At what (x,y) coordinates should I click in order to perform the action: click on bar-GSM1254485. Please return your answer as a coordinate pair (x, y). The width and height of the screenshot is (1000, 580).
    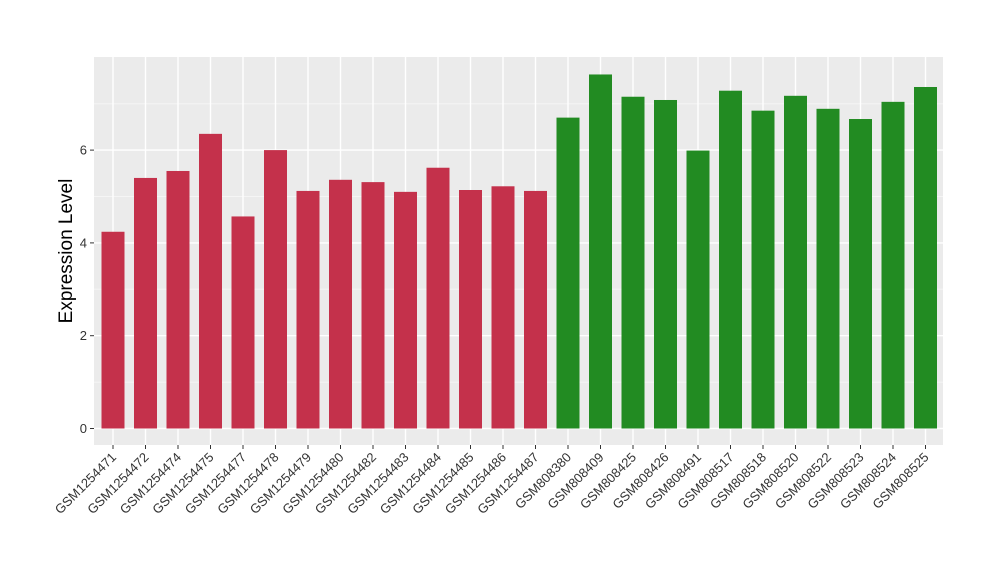
    Looking at the image, I should click on (470, 309).